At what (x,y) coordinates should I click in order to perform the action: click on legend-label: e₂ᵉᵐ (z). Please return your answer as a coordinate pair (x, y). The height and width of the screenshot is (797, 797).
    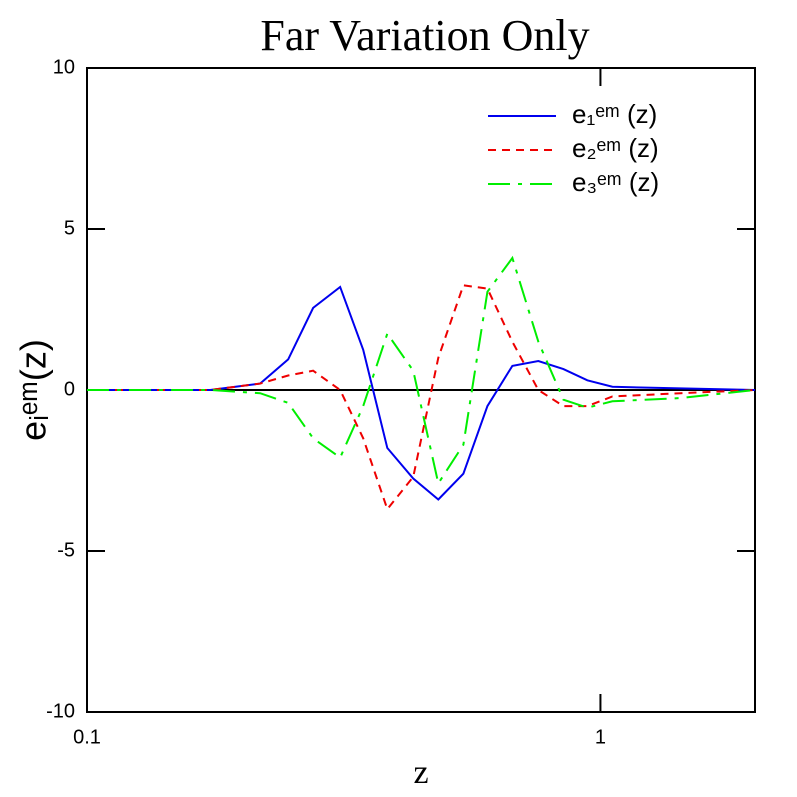
    Looking at the image, I should click on (615, 148).